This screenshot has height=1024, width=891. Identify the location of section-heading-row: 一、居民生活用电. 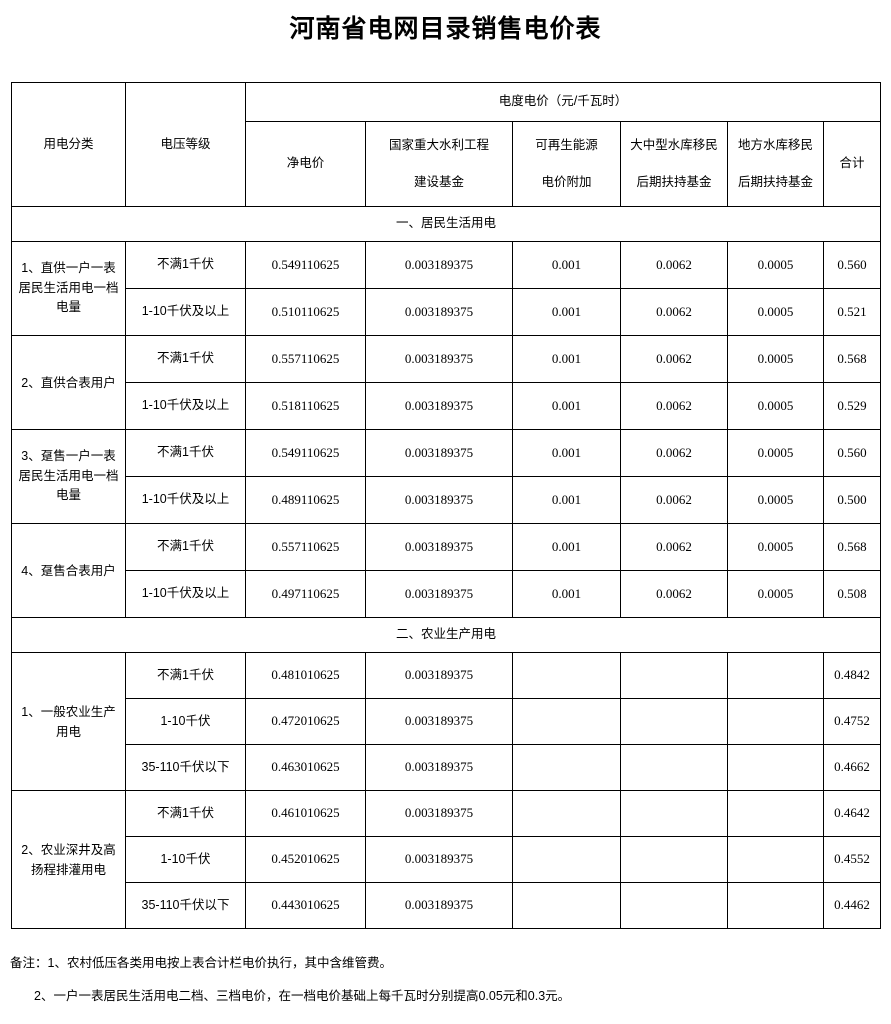
(446, 224).